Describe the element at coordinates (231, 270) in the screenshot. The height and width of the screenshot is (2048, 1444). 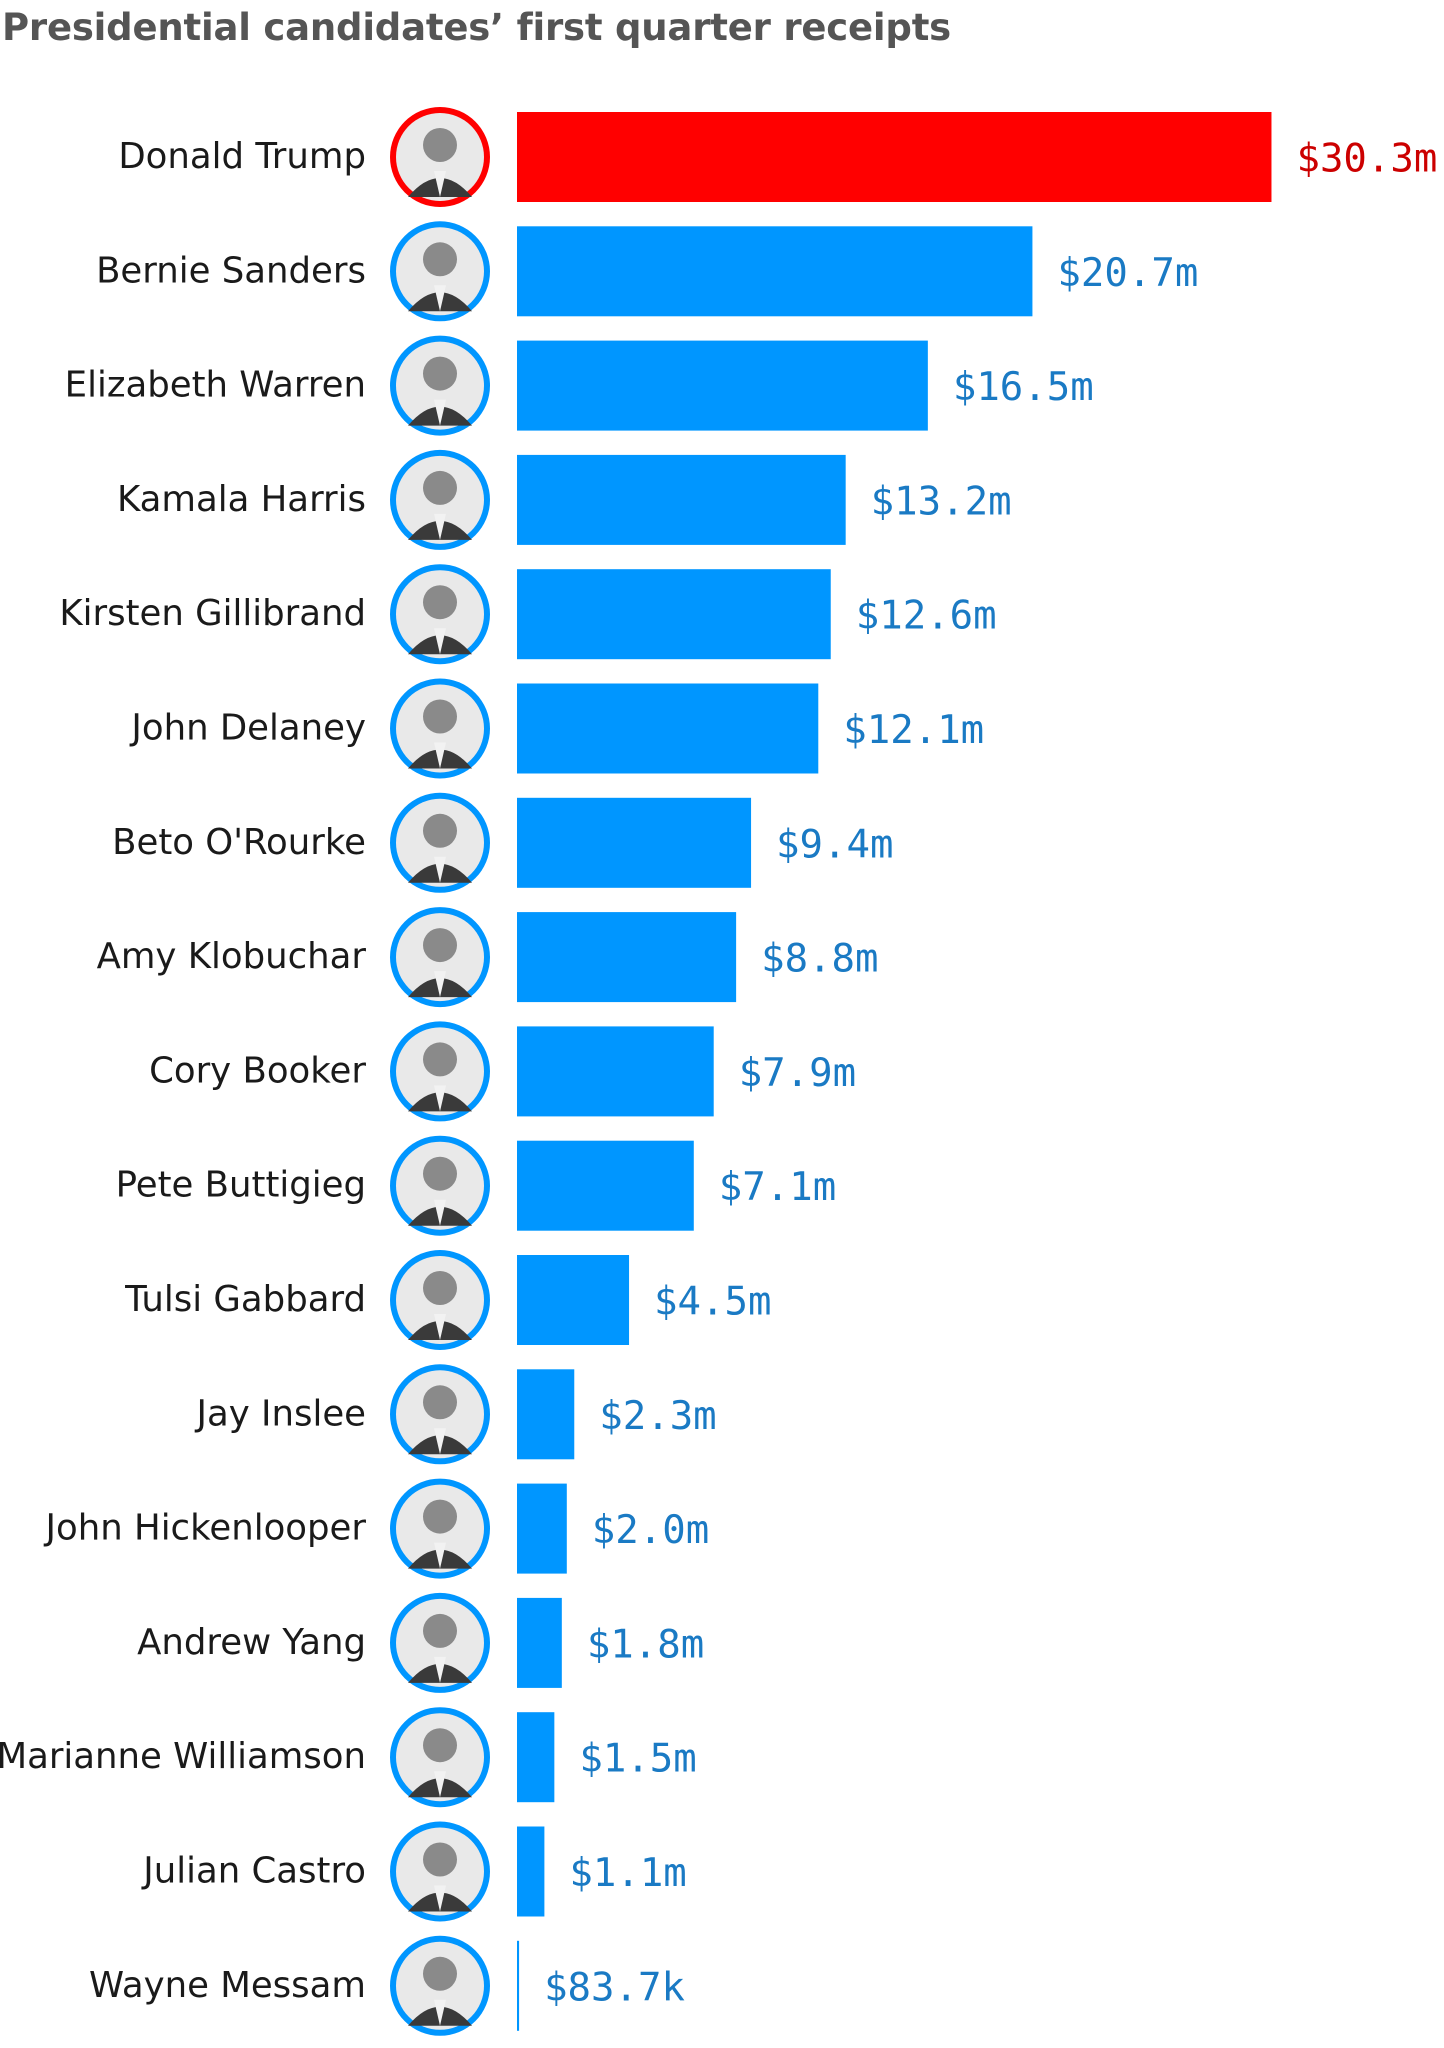
I see `category-label: Bernie Sanders` at that location.